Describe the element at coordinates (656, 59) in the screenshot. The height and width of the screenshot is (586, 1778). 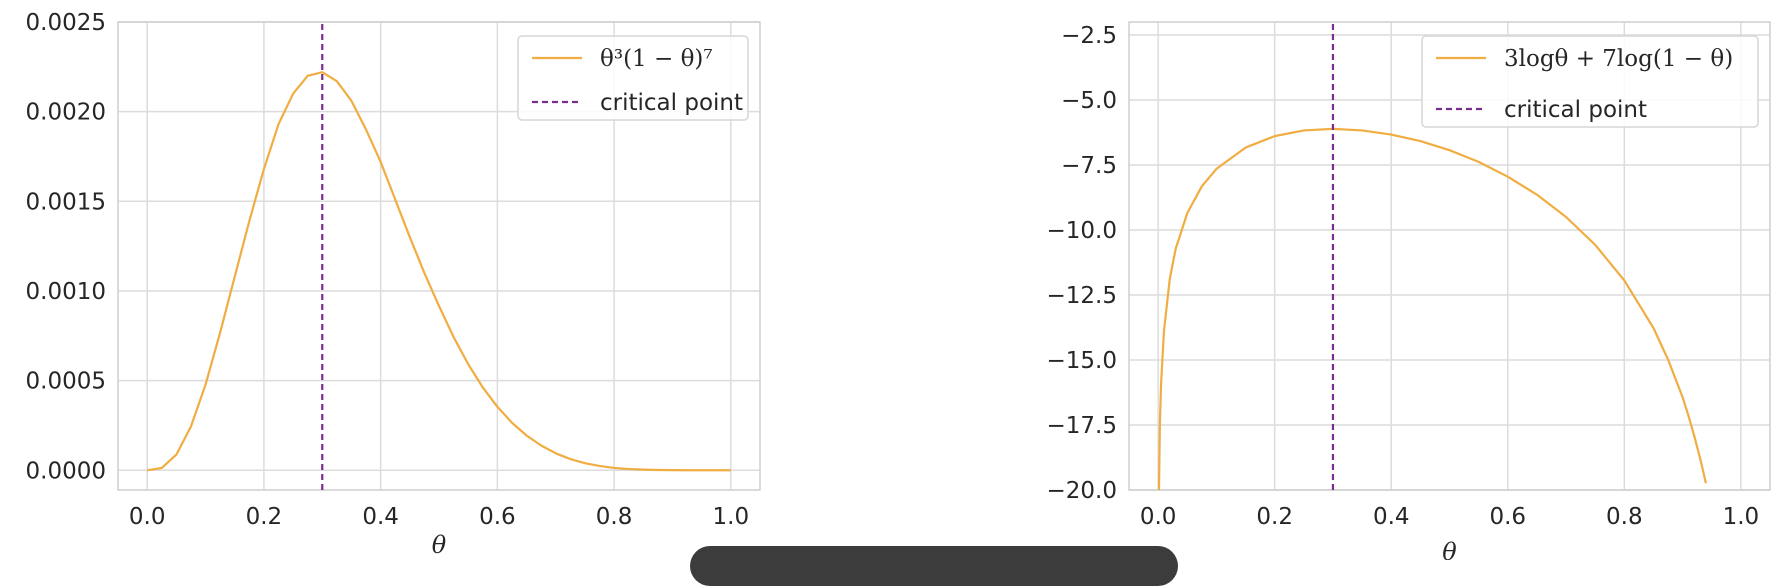
I see `legend-entry-label: θ³(1 − θ)⁷` at that location.